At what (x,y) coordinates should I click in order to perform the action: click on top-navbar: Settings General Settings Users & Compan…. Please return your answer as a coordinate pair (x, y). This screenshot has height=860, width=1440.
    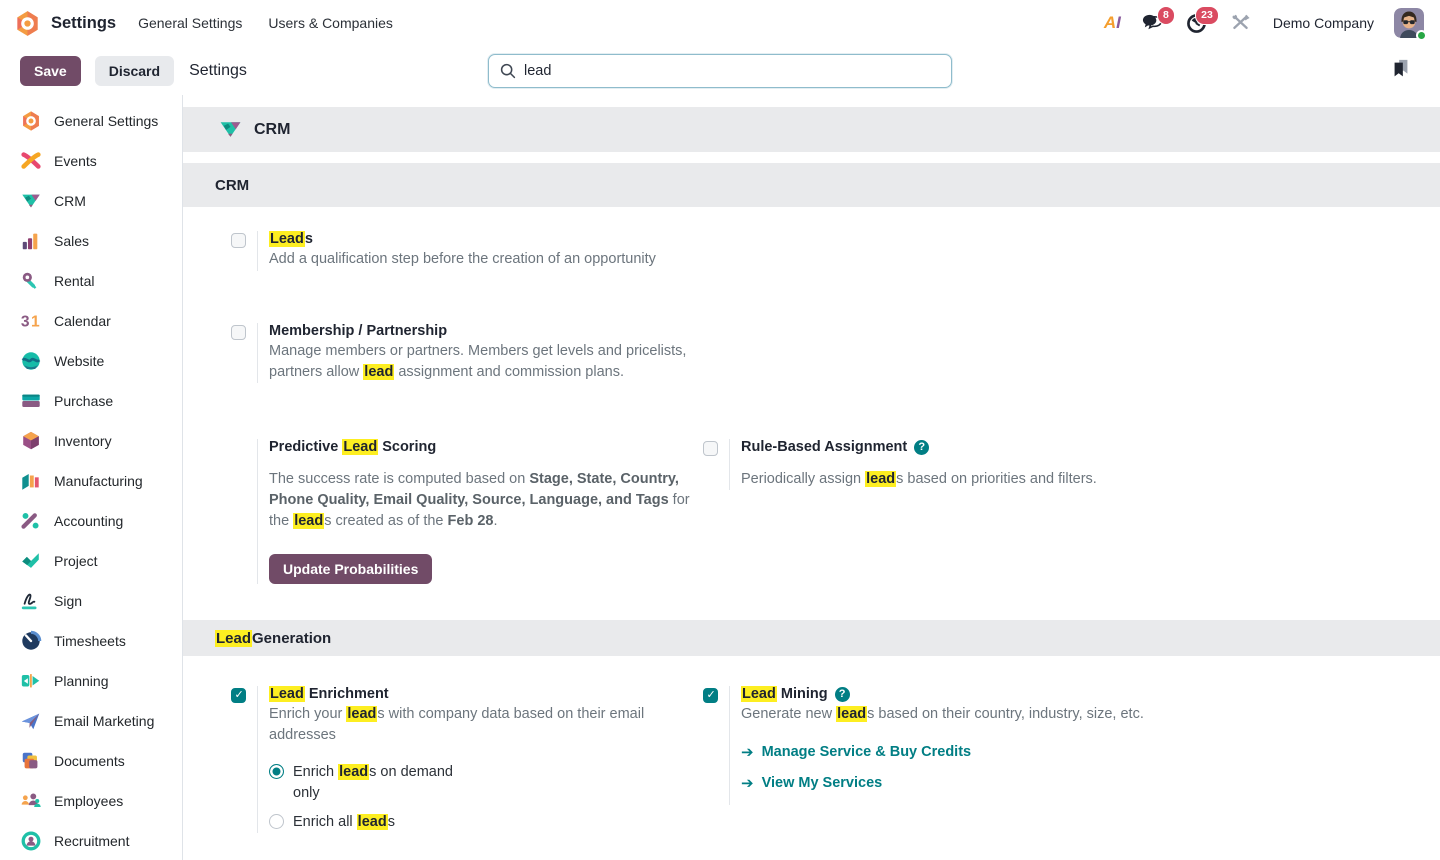
    Looking at the image, I should click on (720, 23).